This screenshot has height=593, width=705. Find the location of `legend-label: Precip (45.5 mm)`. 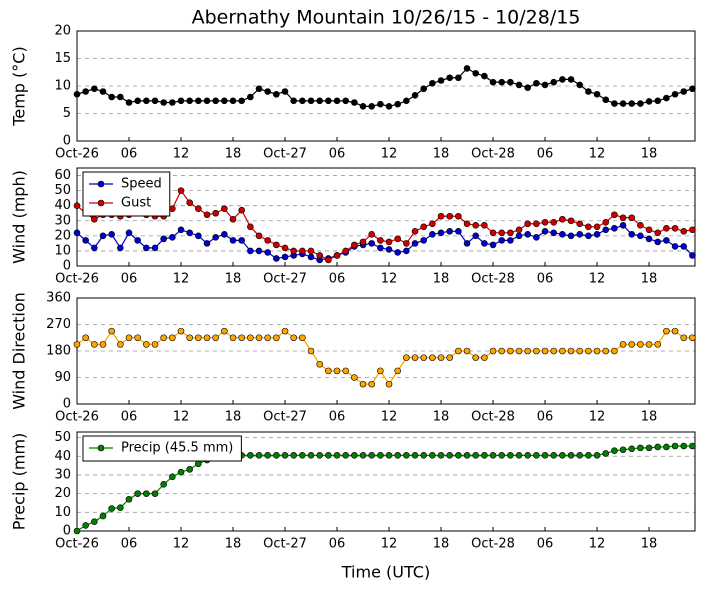

legend-label: Precip (45.5 mm) is located at coordinates (177, 448).